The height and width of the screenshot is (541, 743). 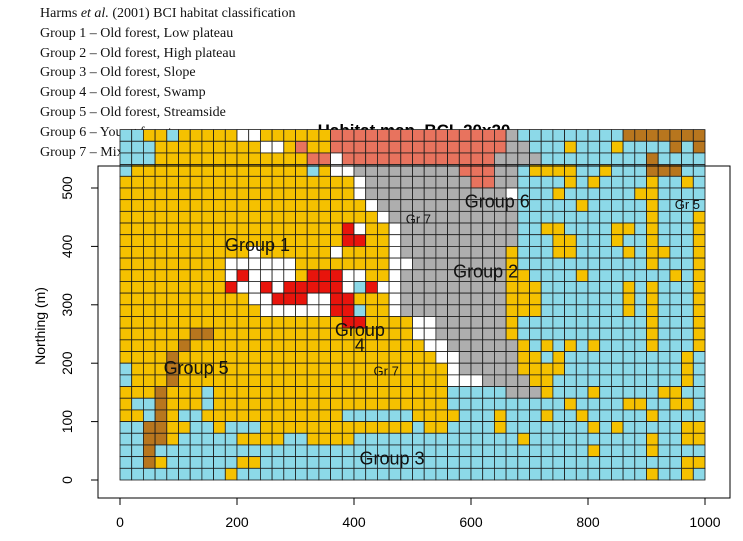 What do you see at coordinates (204, 13) in the screenshot?
I see `legend-heading-rest: (2001) BCI habitat classification` at bounding box center [204, 13].